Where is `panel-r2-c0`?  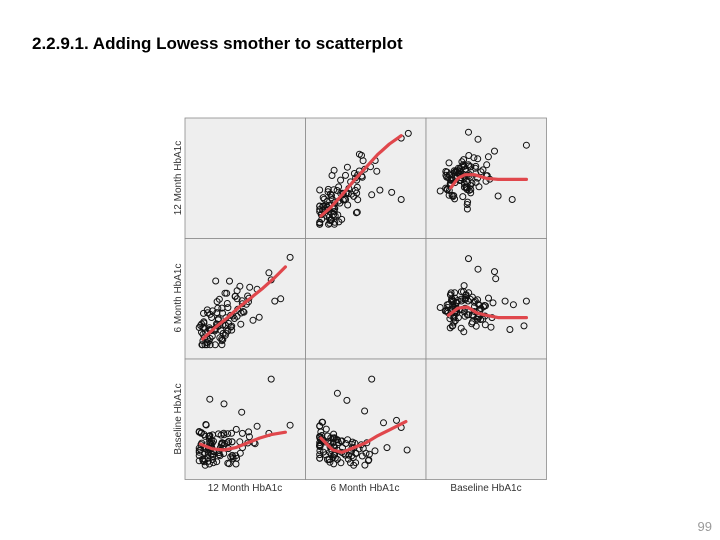
panel-r2-c0 is located at coordinates (244, 422).